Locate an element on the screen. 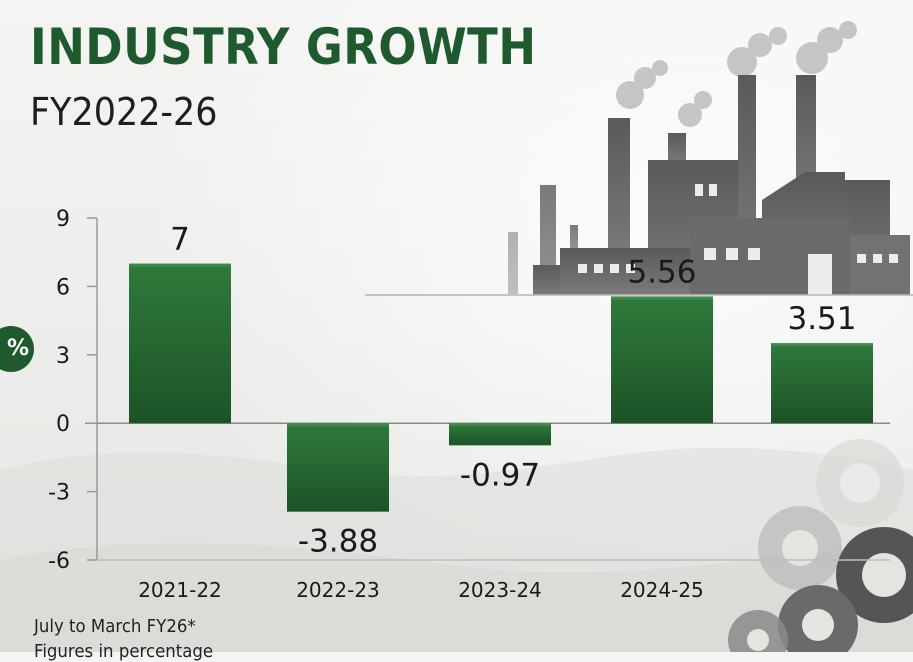 This screenshot has height=662, width=913. data-label: -0.97 is located at coordinates (500, 475).